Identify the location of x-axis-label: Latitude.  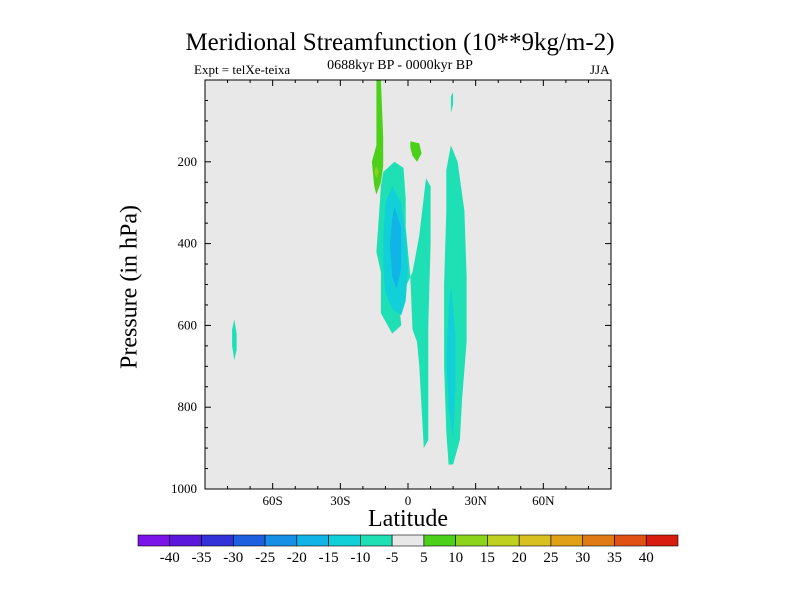
(408, 519).